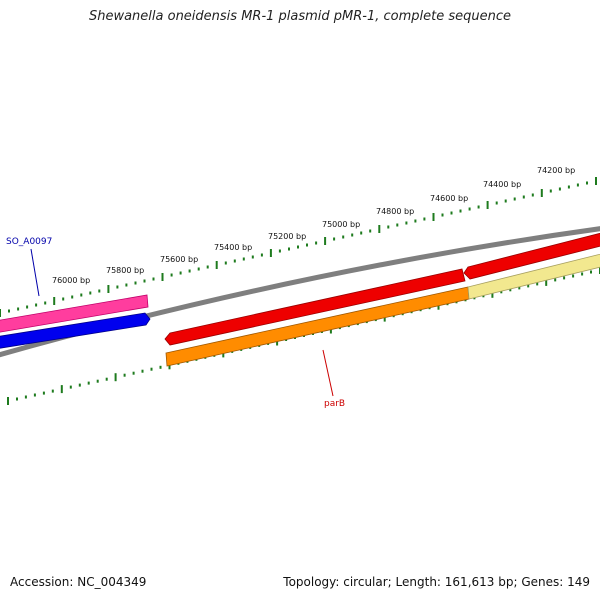  Describe the element at coordinates (334, 404) in the screenshot. I see `gene-label-parb: parB` at that location.